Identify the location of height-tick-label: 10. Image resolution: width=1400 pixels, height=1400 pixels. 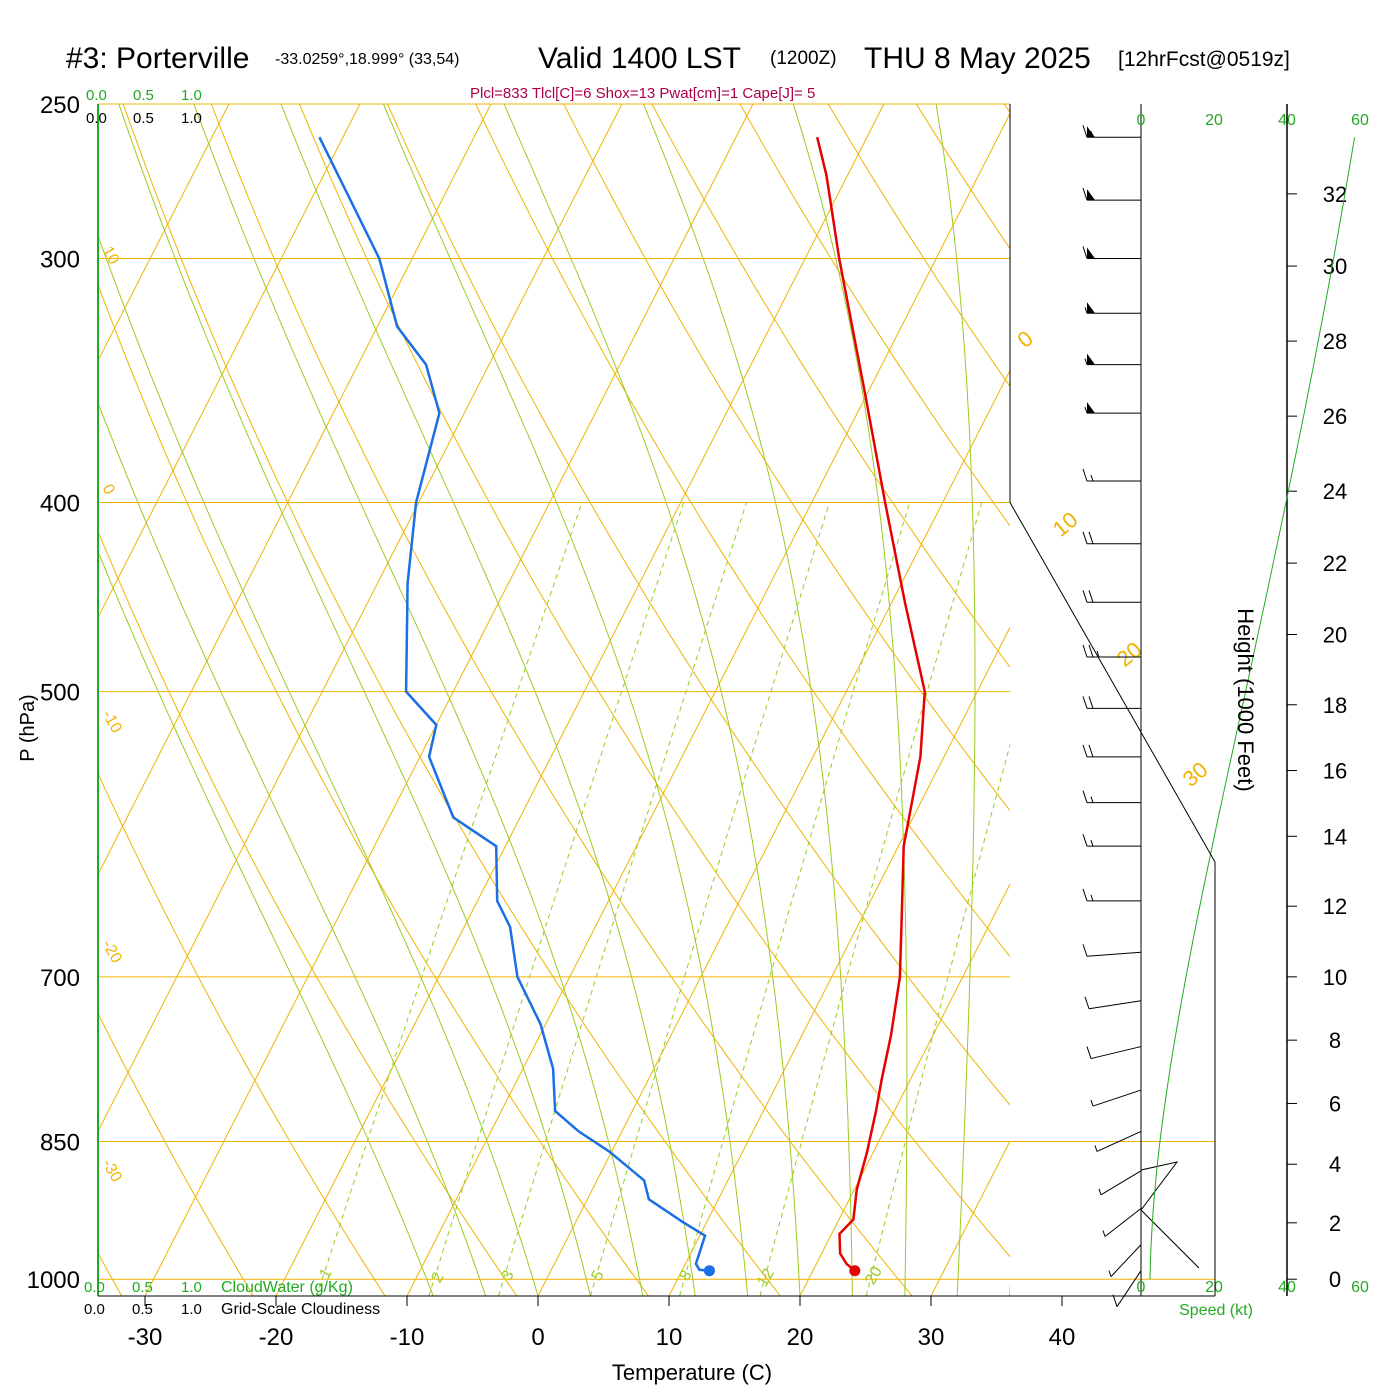
(1335, 977).